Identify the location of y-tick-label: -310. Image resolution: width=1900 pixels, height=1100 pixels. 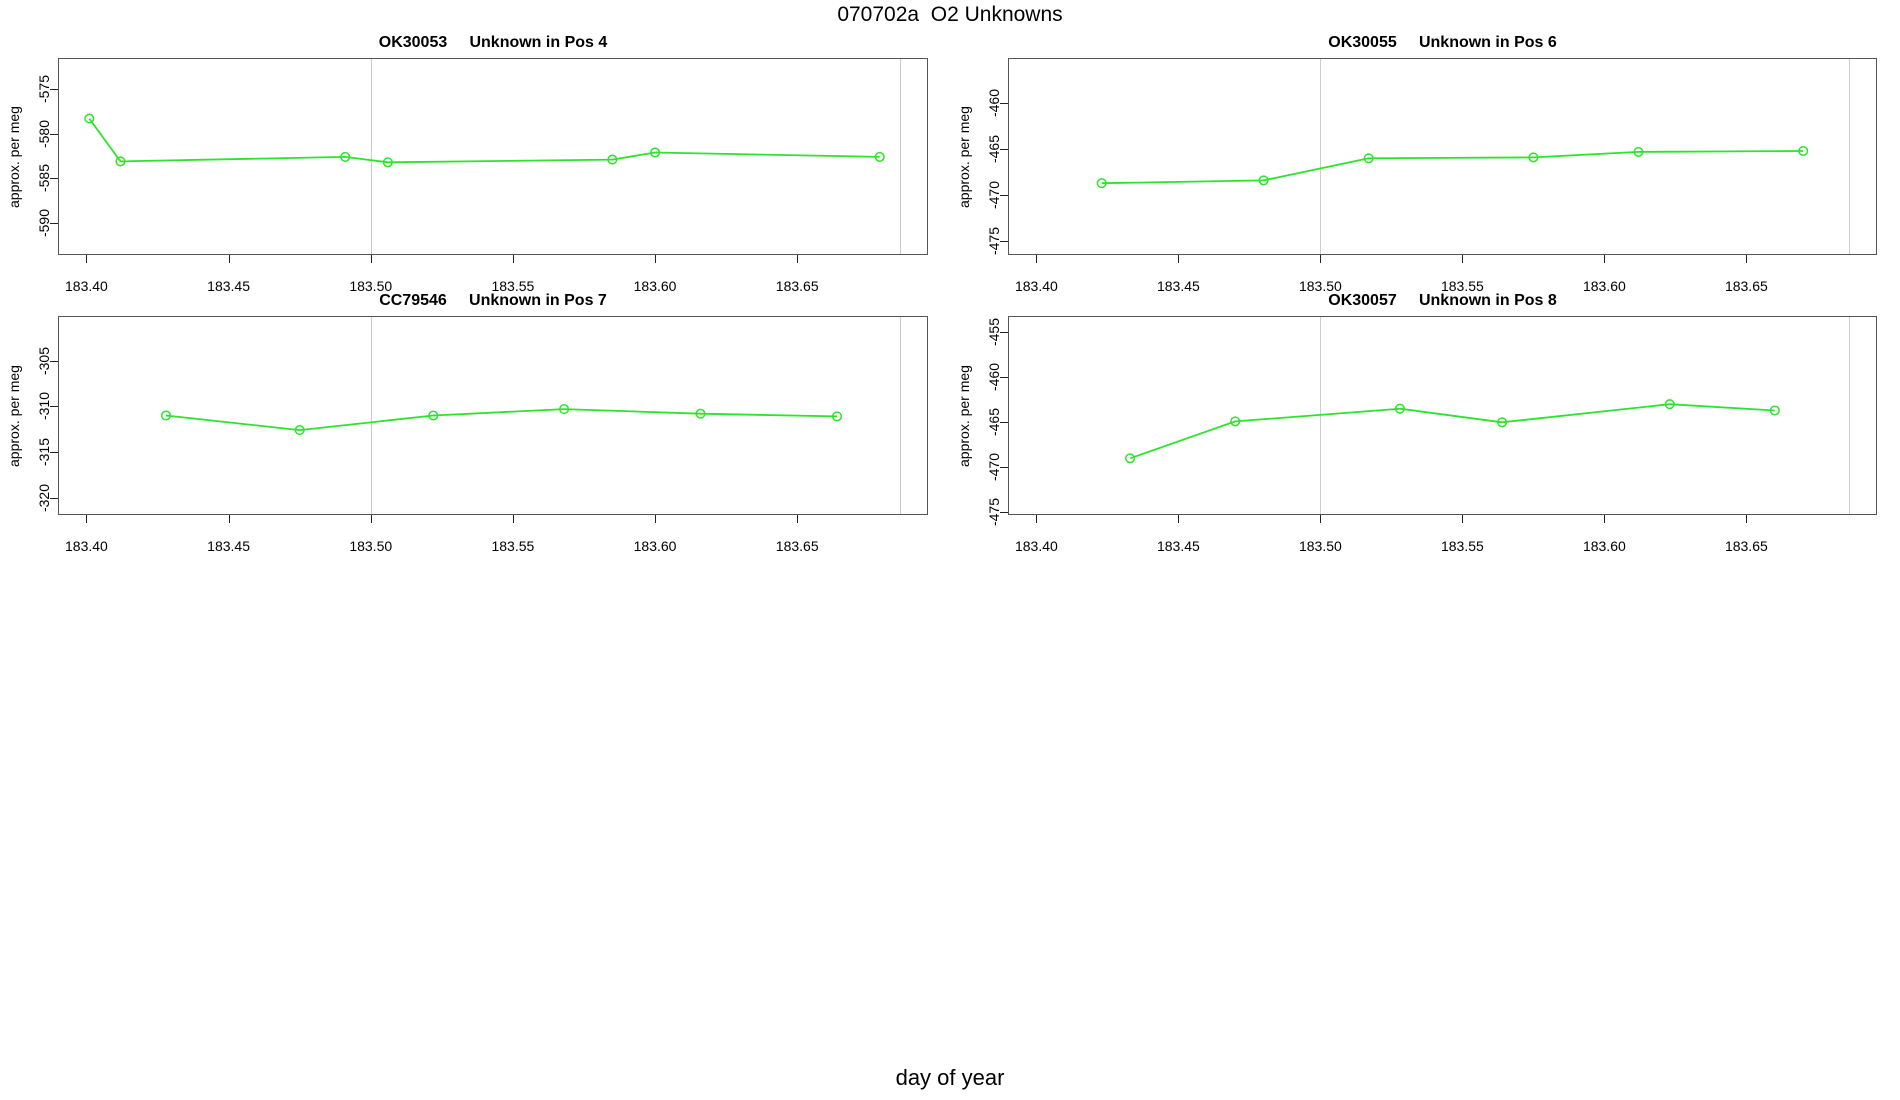
(44, 406).